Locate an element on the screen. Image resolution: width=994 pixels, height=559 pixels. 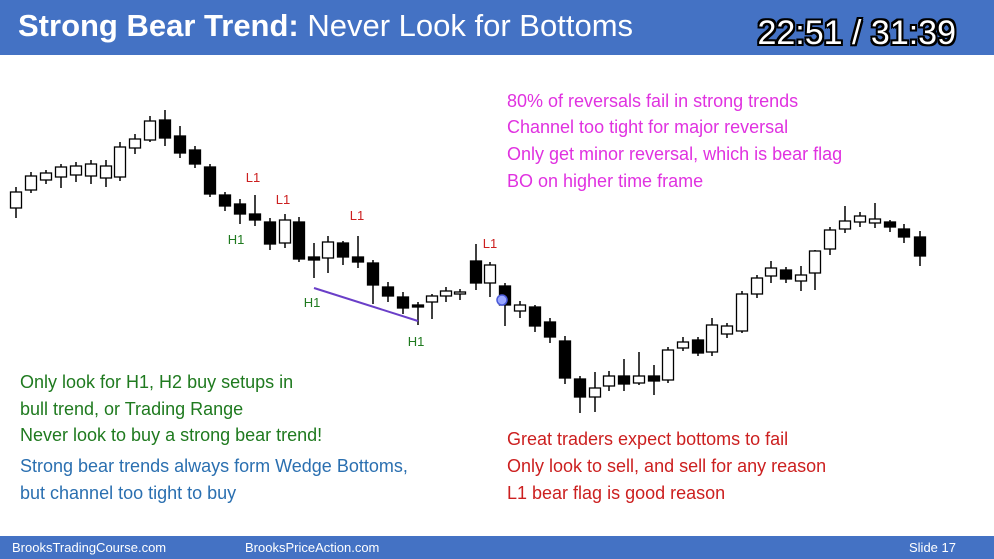
footer-site-left: BrooksTradingCourse.com is located at coordinates (89, 547).